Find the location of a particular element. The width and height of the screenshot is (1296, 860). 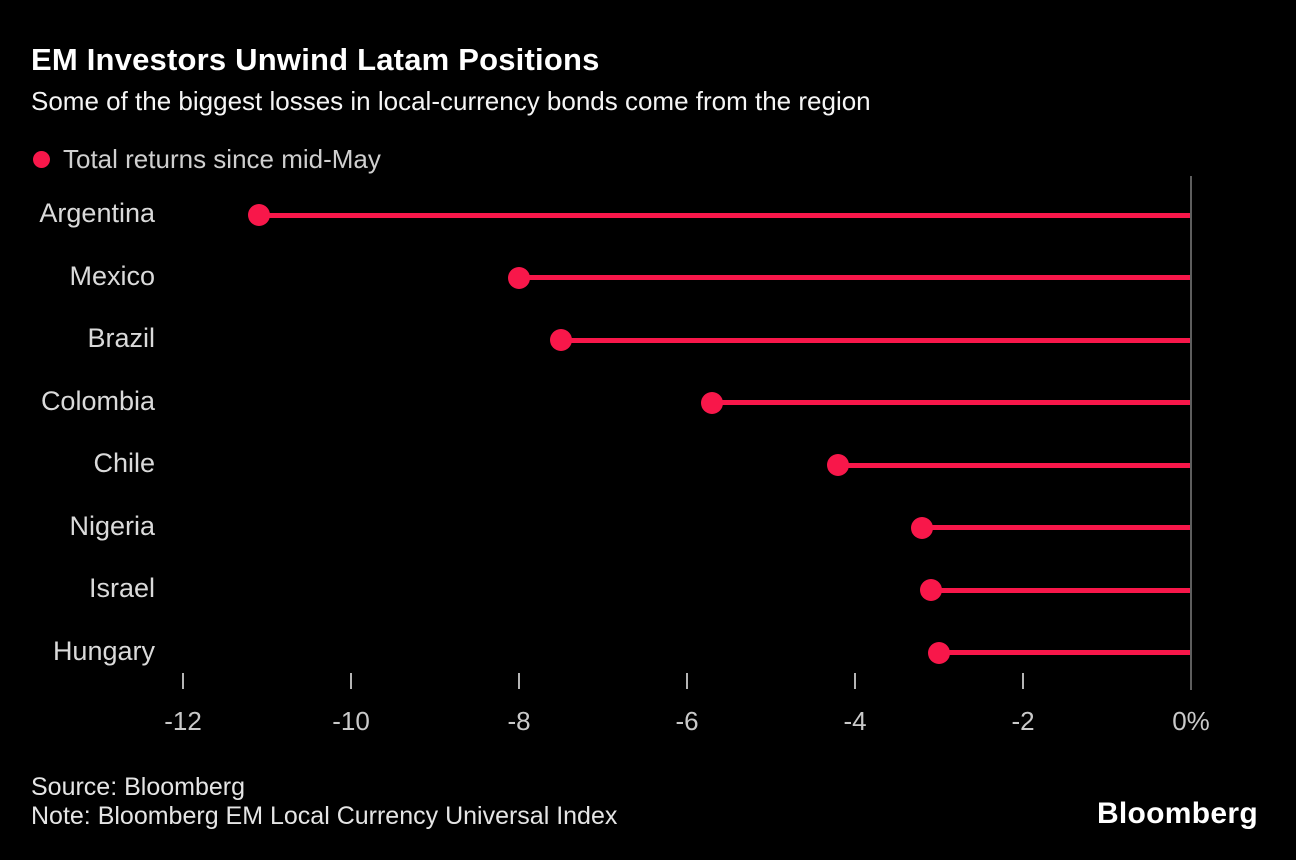

x-axis-tick-label: -10 is located at coordinates (351, 721).